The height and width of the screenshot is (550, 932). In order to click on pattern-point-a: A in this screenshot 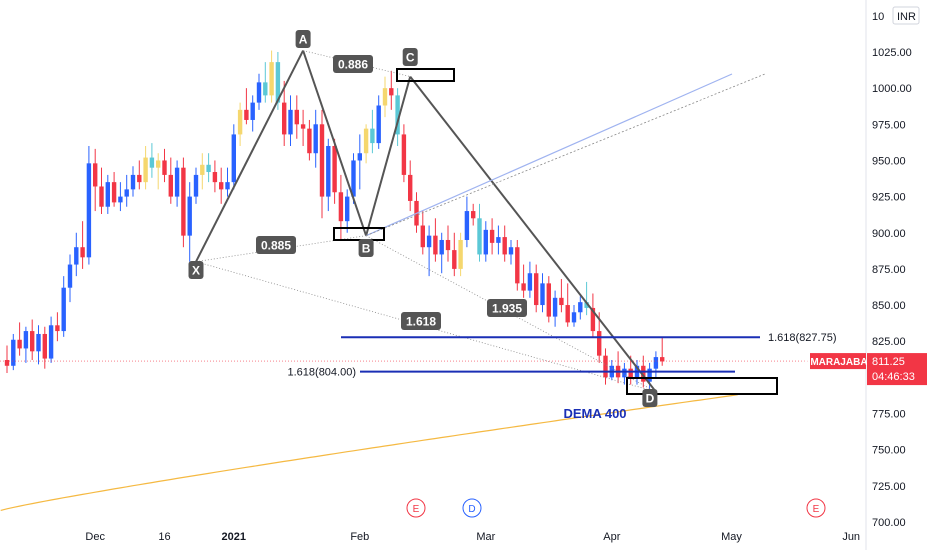, I will do `click(303, 39)`.